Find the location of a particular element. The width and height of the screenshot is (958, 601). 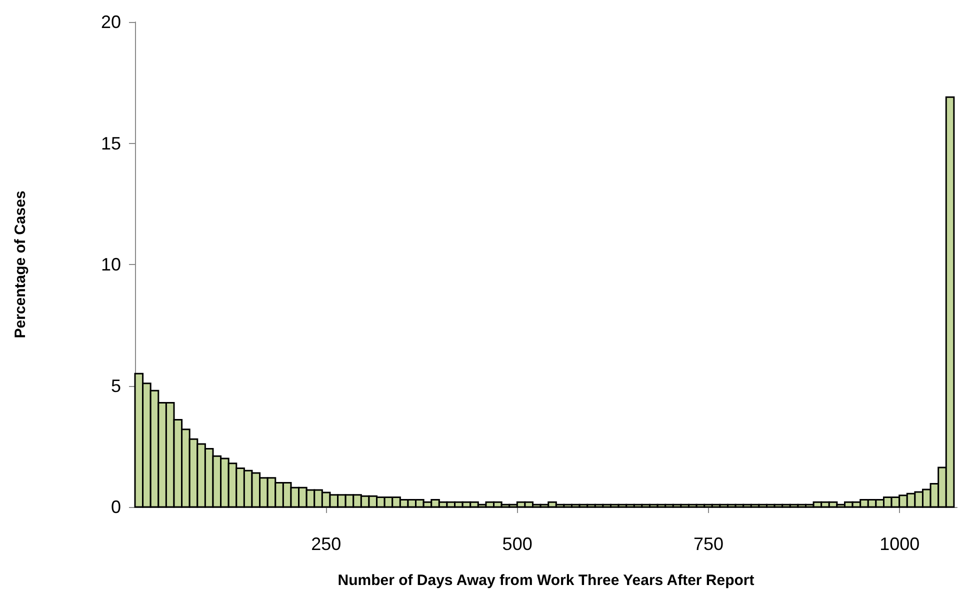

y-tick-label: 20 is located at coordinates (110, 22).